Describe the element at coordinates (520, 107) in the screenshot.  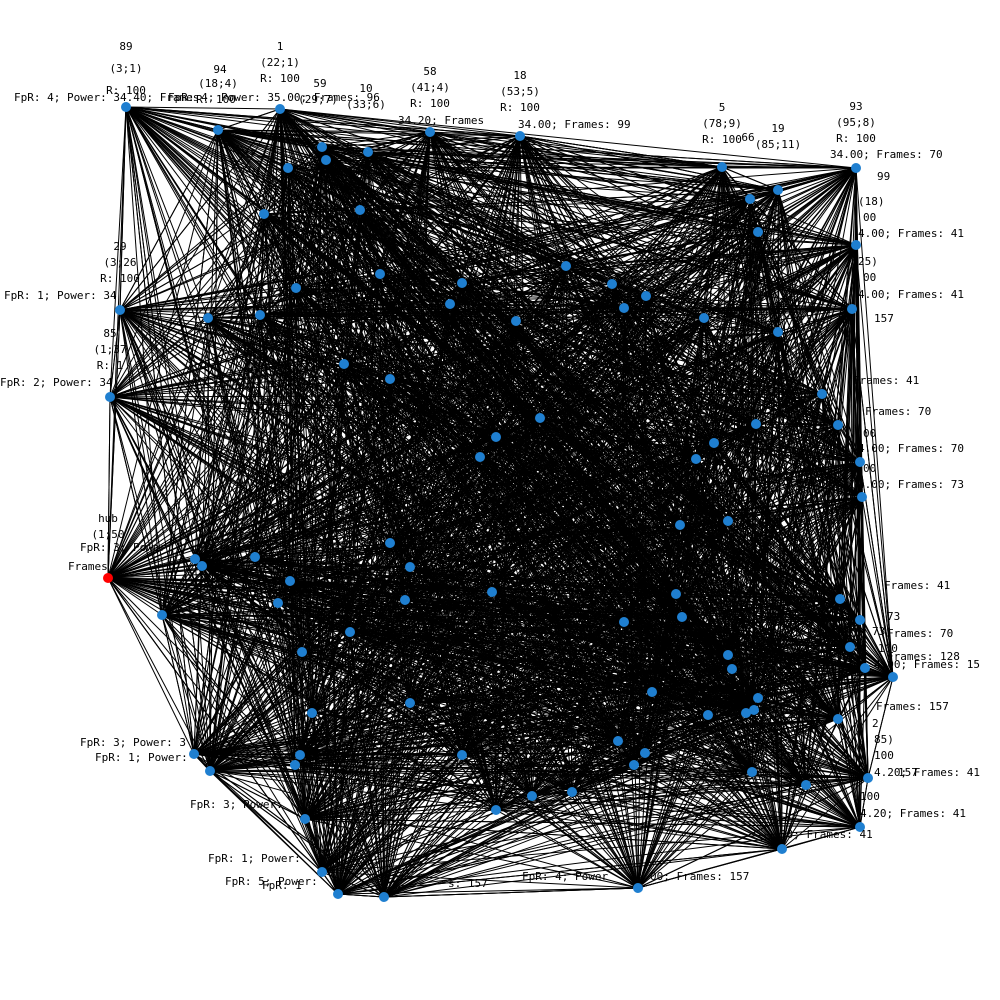
I see `node-18-r: R: 100` at that location.